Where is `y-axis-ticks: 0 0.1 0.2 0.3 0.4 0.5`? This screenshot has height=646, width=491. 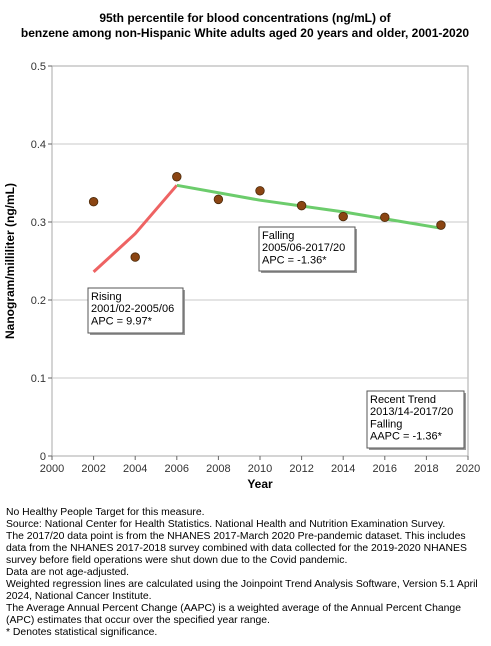 y-axis-ticks: 0 0.1 0.2 0.3 0.4 0.5 is located at coordinates (41, 262).